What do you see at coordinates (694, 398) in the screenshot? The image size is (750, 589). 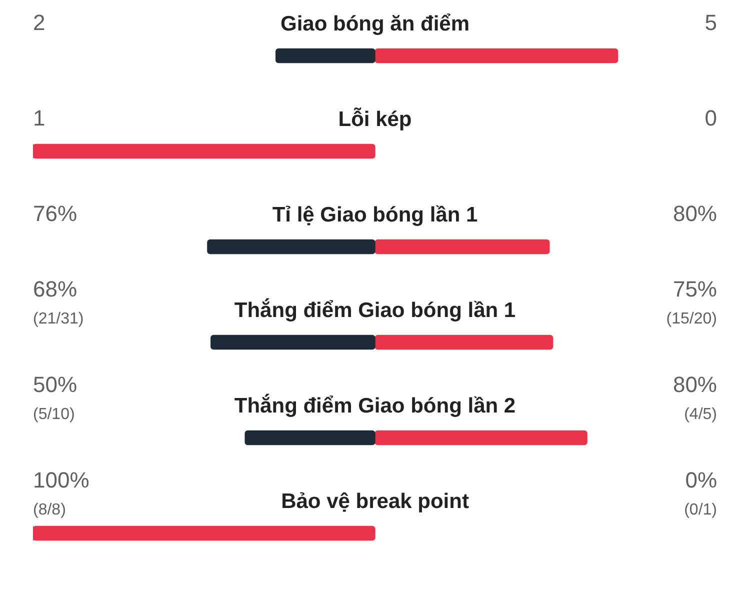 I see `text: 80% (4/5)` at bounding box center [694, 398].